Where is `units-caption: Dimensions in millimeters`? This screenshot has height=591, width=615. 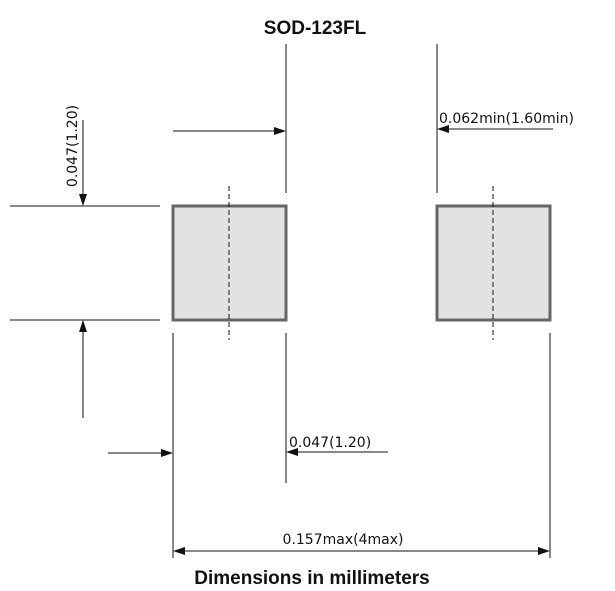 units-caption: Dimensions in millimeters is located at coordinates (311, 578).